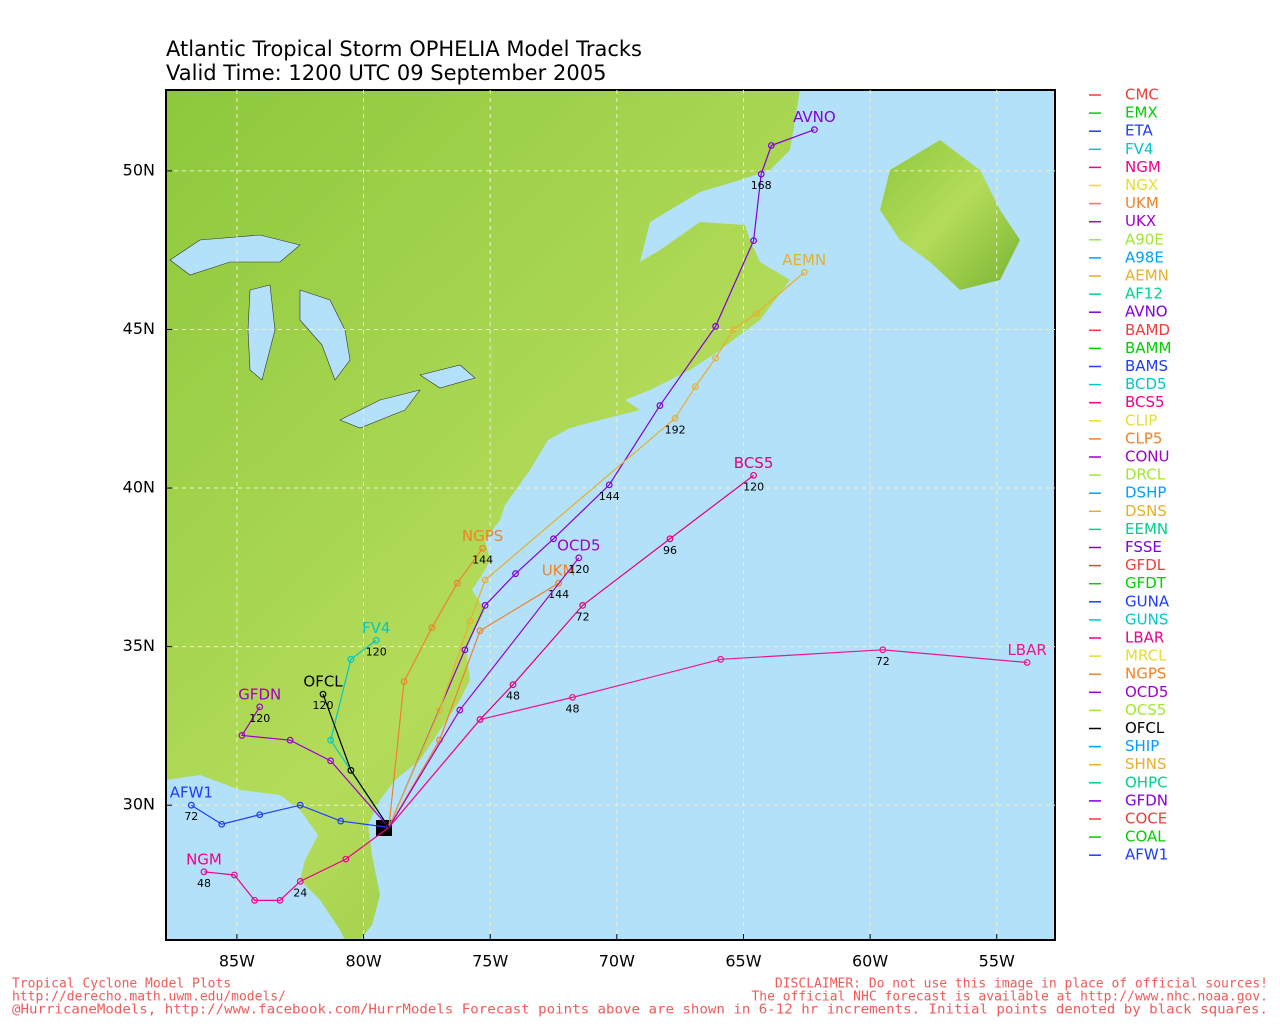 The width and height of the screenshot is (1280, 1028). I want to click on model-name-label: NGPS, so click(482, 536).